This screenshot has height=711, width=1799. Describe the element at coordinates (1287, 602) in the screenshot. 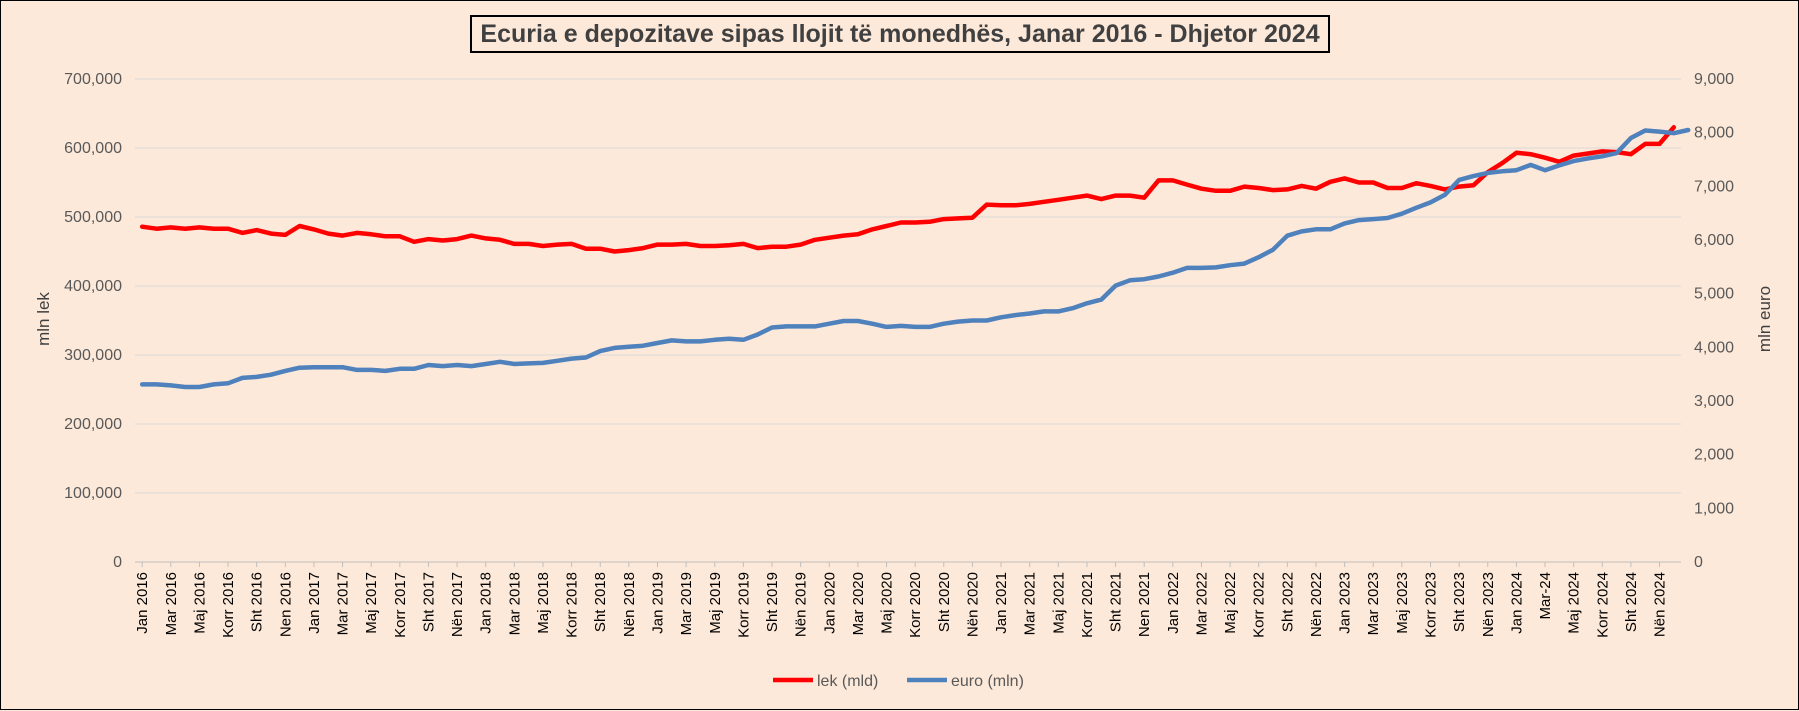

I see `x-tick-label: Sht 2022` at that location.